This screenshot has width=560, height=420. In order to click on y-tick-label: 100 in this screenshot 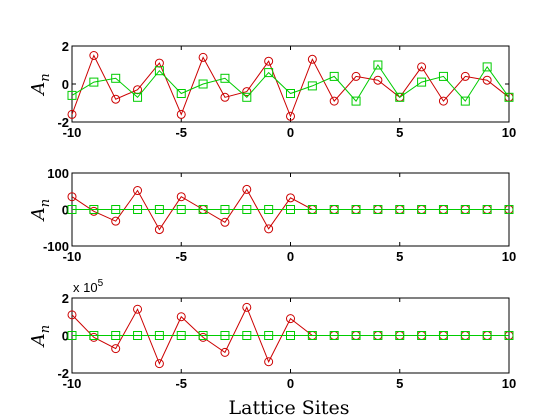, I will do `click(58, 173)`.